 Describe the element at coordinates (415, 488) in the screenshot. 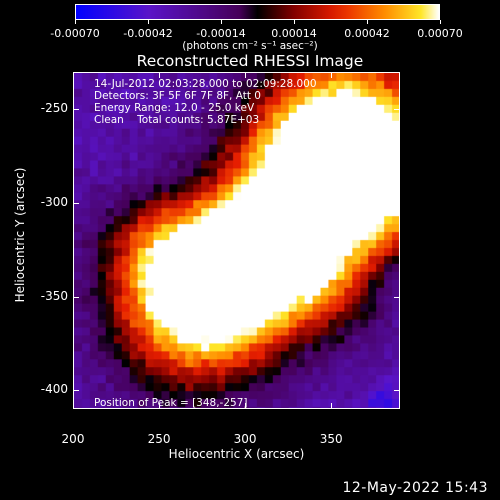

I see `timestamp: 12-May-2022 15:43` at that location.